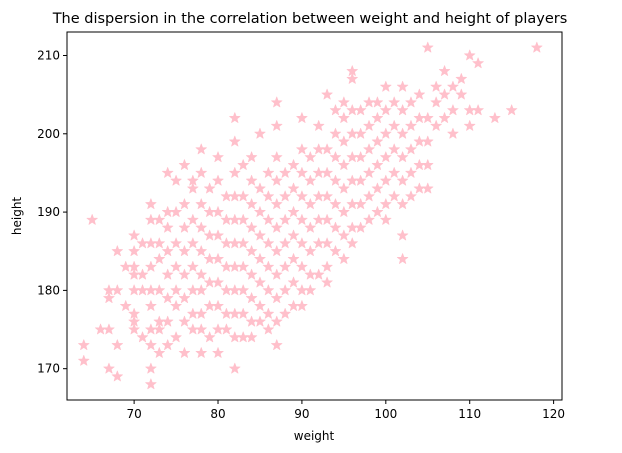  What do you see at coordinates (314, 436) in the screenshot?
I see `x-axis-label: weight` at bounding box center [314, 436].